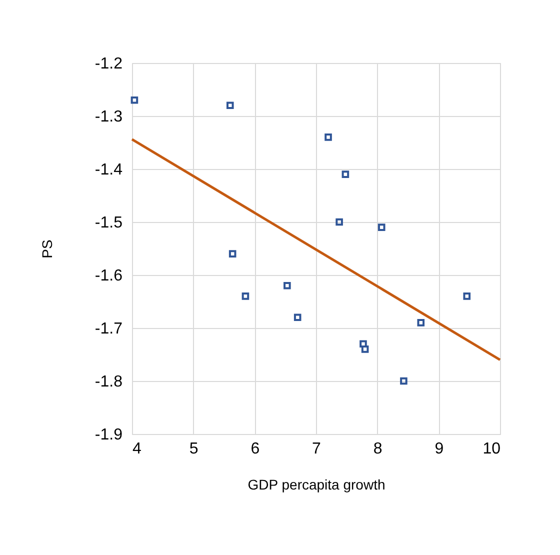 Image resolution: width=560 pixels, height=555 pixels. I want to click on x-tick-label: 10, so click(491, 449).